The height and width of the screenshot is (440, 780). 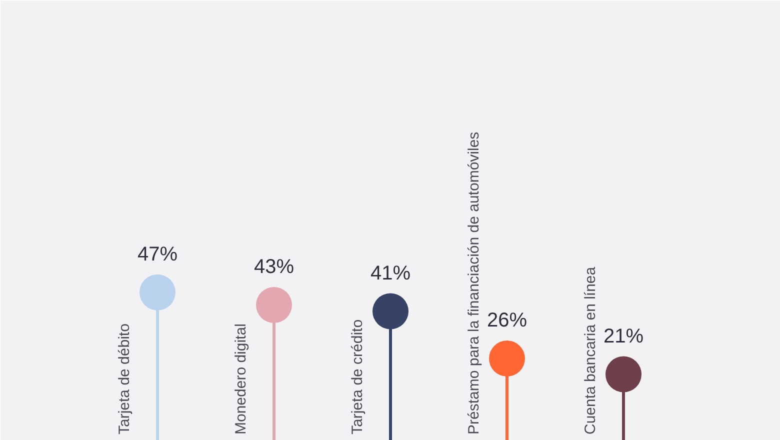 I want to click on data-label: 26%, so click(x=507, y=321).